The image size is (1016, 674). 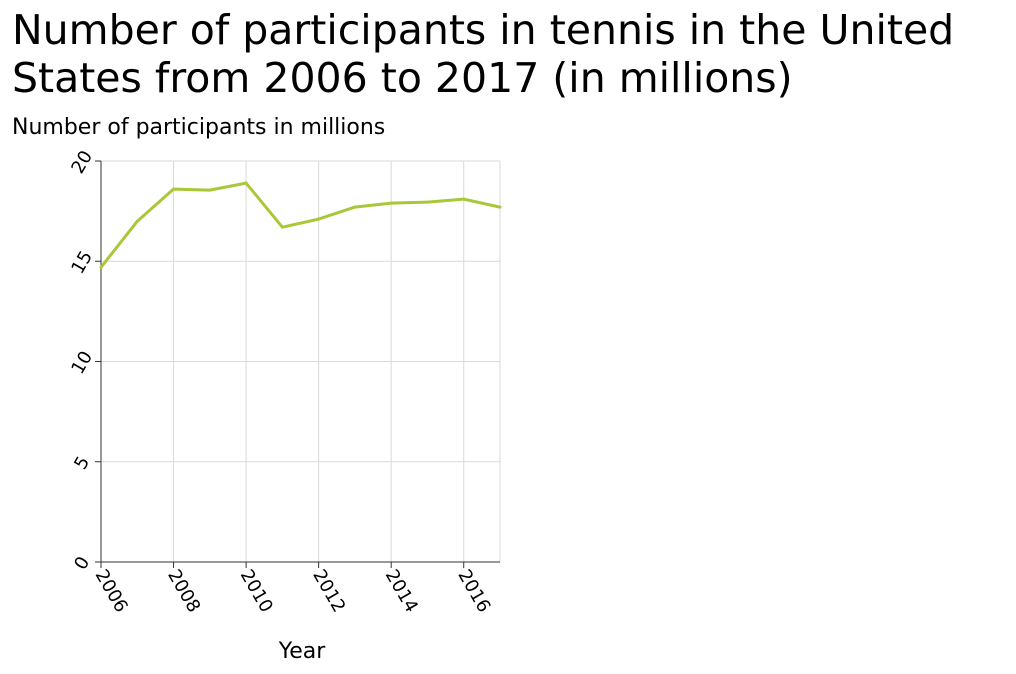 What do you see at coordinates (282, 227) in the screenshot?
I see `data-point-2011` at bounding box center [282, 227].